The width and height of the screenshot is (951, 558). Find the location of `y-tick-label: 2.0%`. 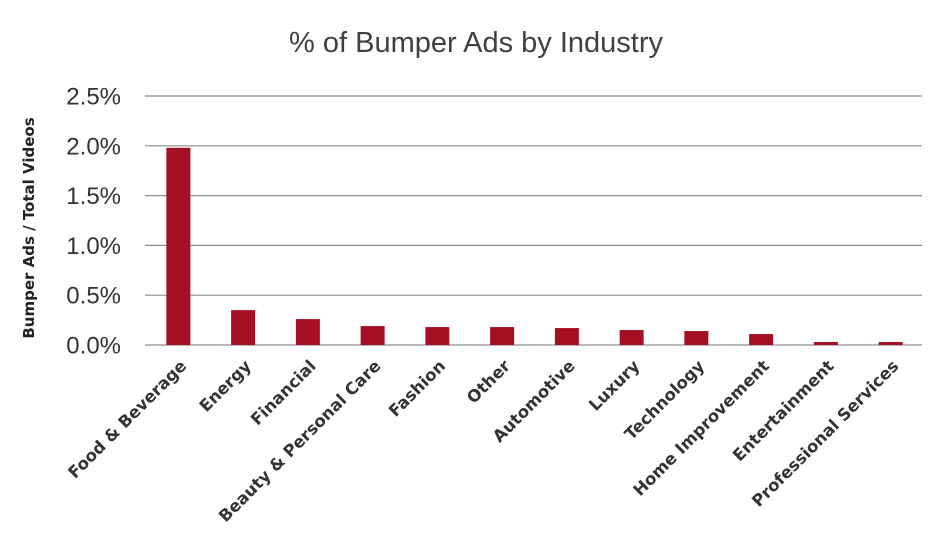

y-tick-label: 2.0% is located at coordinates (93, 146).